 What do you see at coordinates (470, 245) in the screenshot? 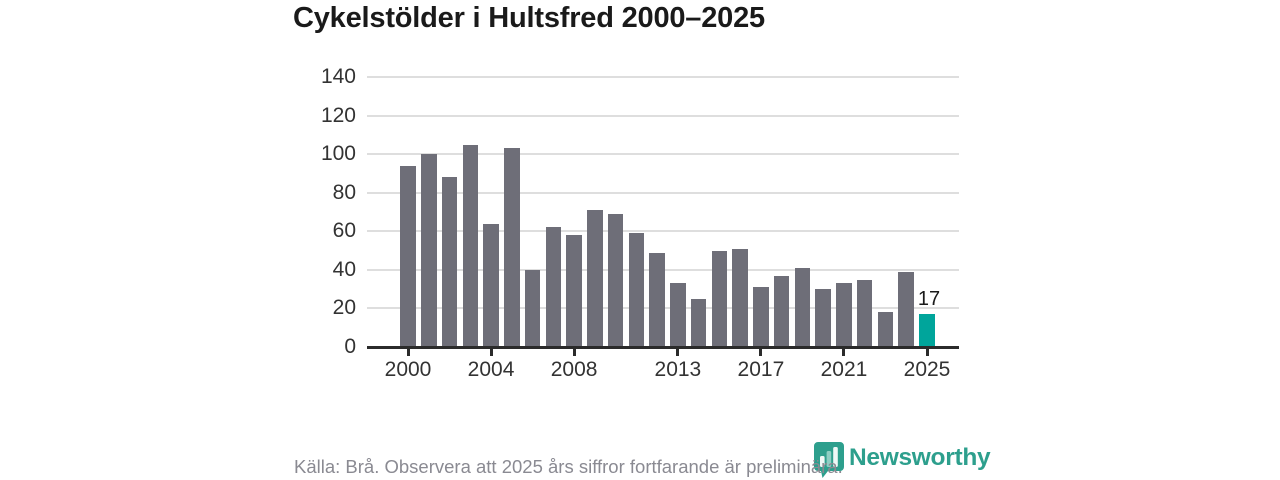
I see `bar-2003` at bounding box center [470, 245].